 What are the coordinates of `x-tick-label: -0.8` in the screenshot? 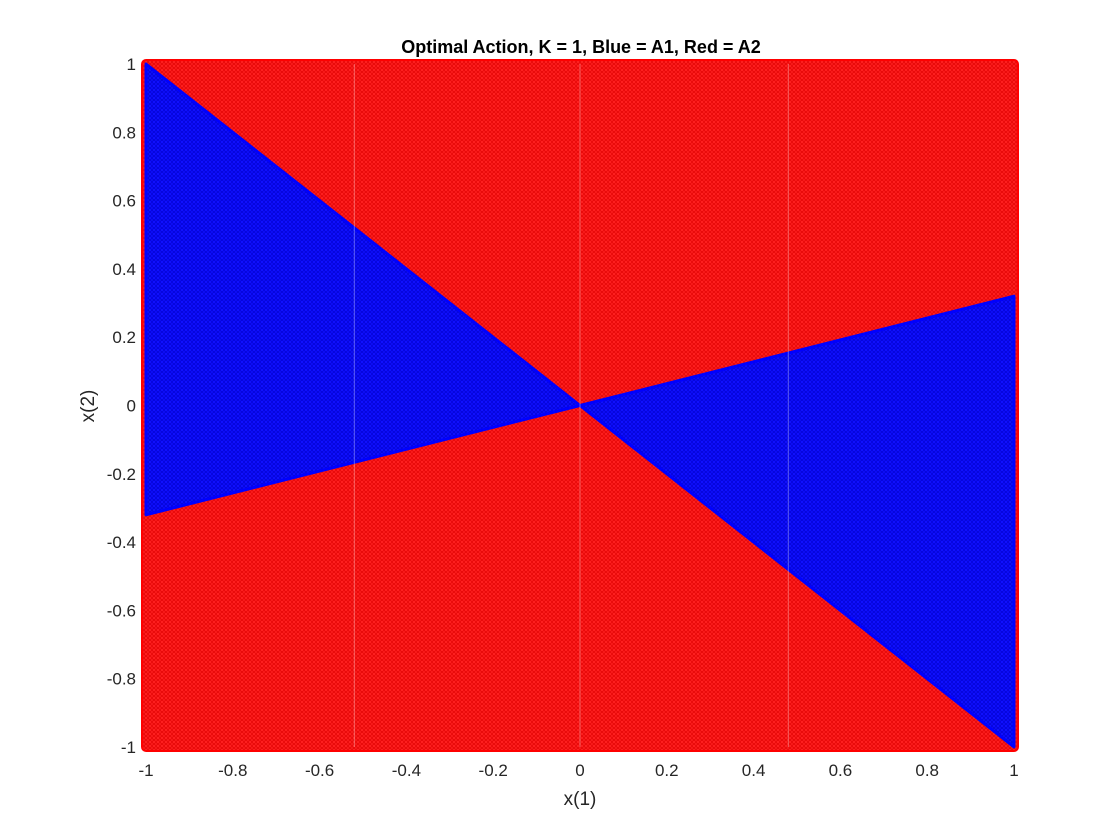 It's located at (232, 770).